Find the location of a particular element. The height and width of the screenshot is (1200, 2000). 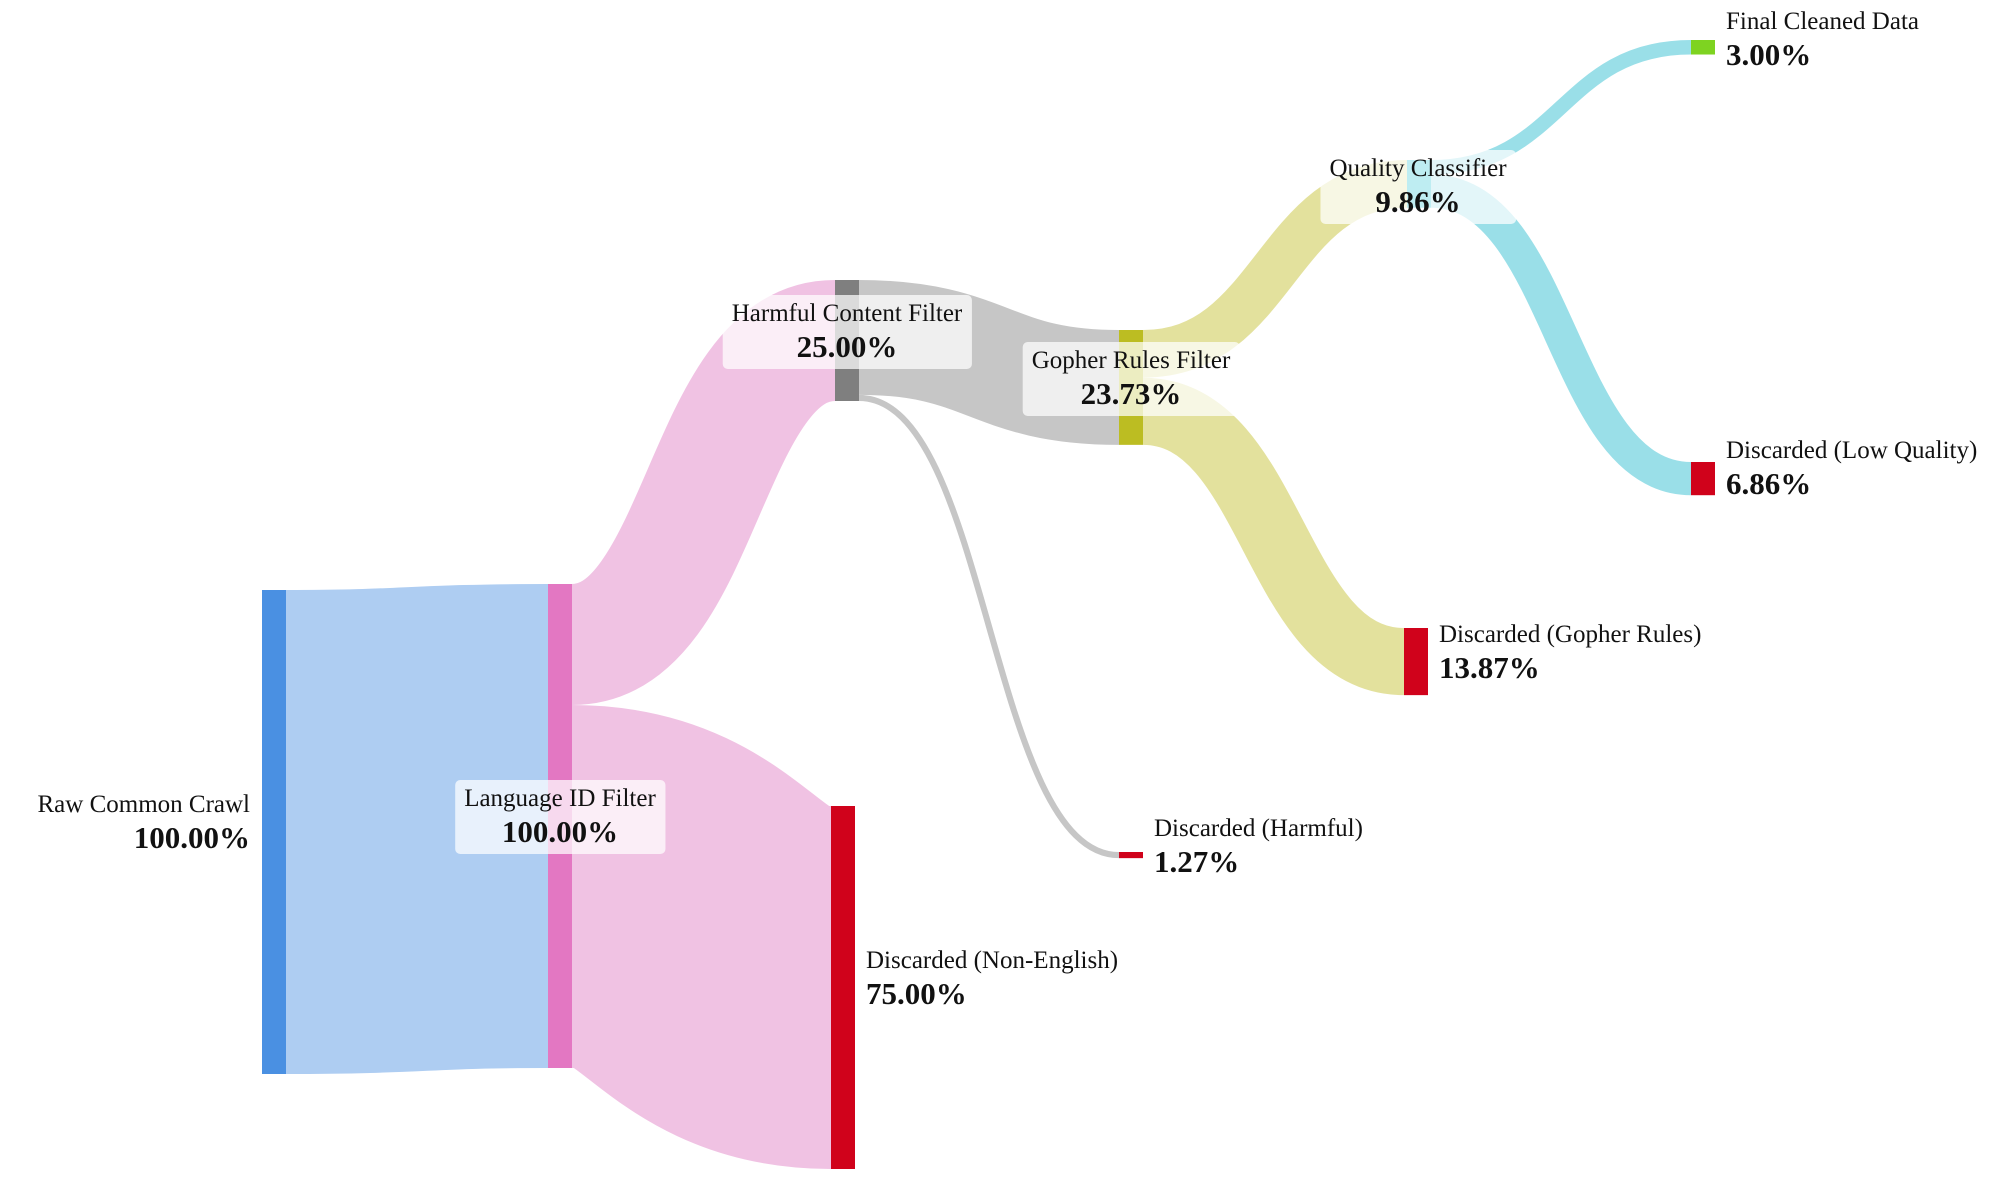

node-value-nonen: 75.00% is located at coordinates (916, 993).